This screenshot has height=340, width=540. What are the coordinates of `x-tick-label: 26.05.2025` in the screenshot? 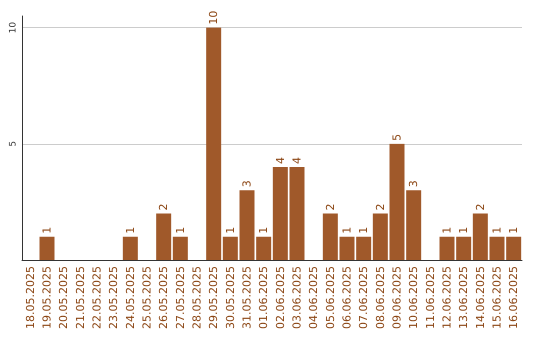 It's located at (163, 298).